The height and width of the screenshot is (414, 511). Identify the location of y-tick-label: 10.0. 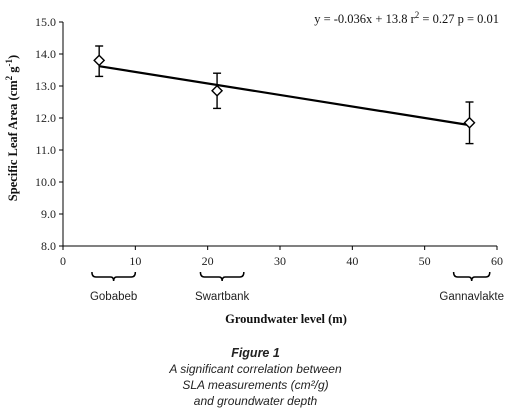
(45, 182).